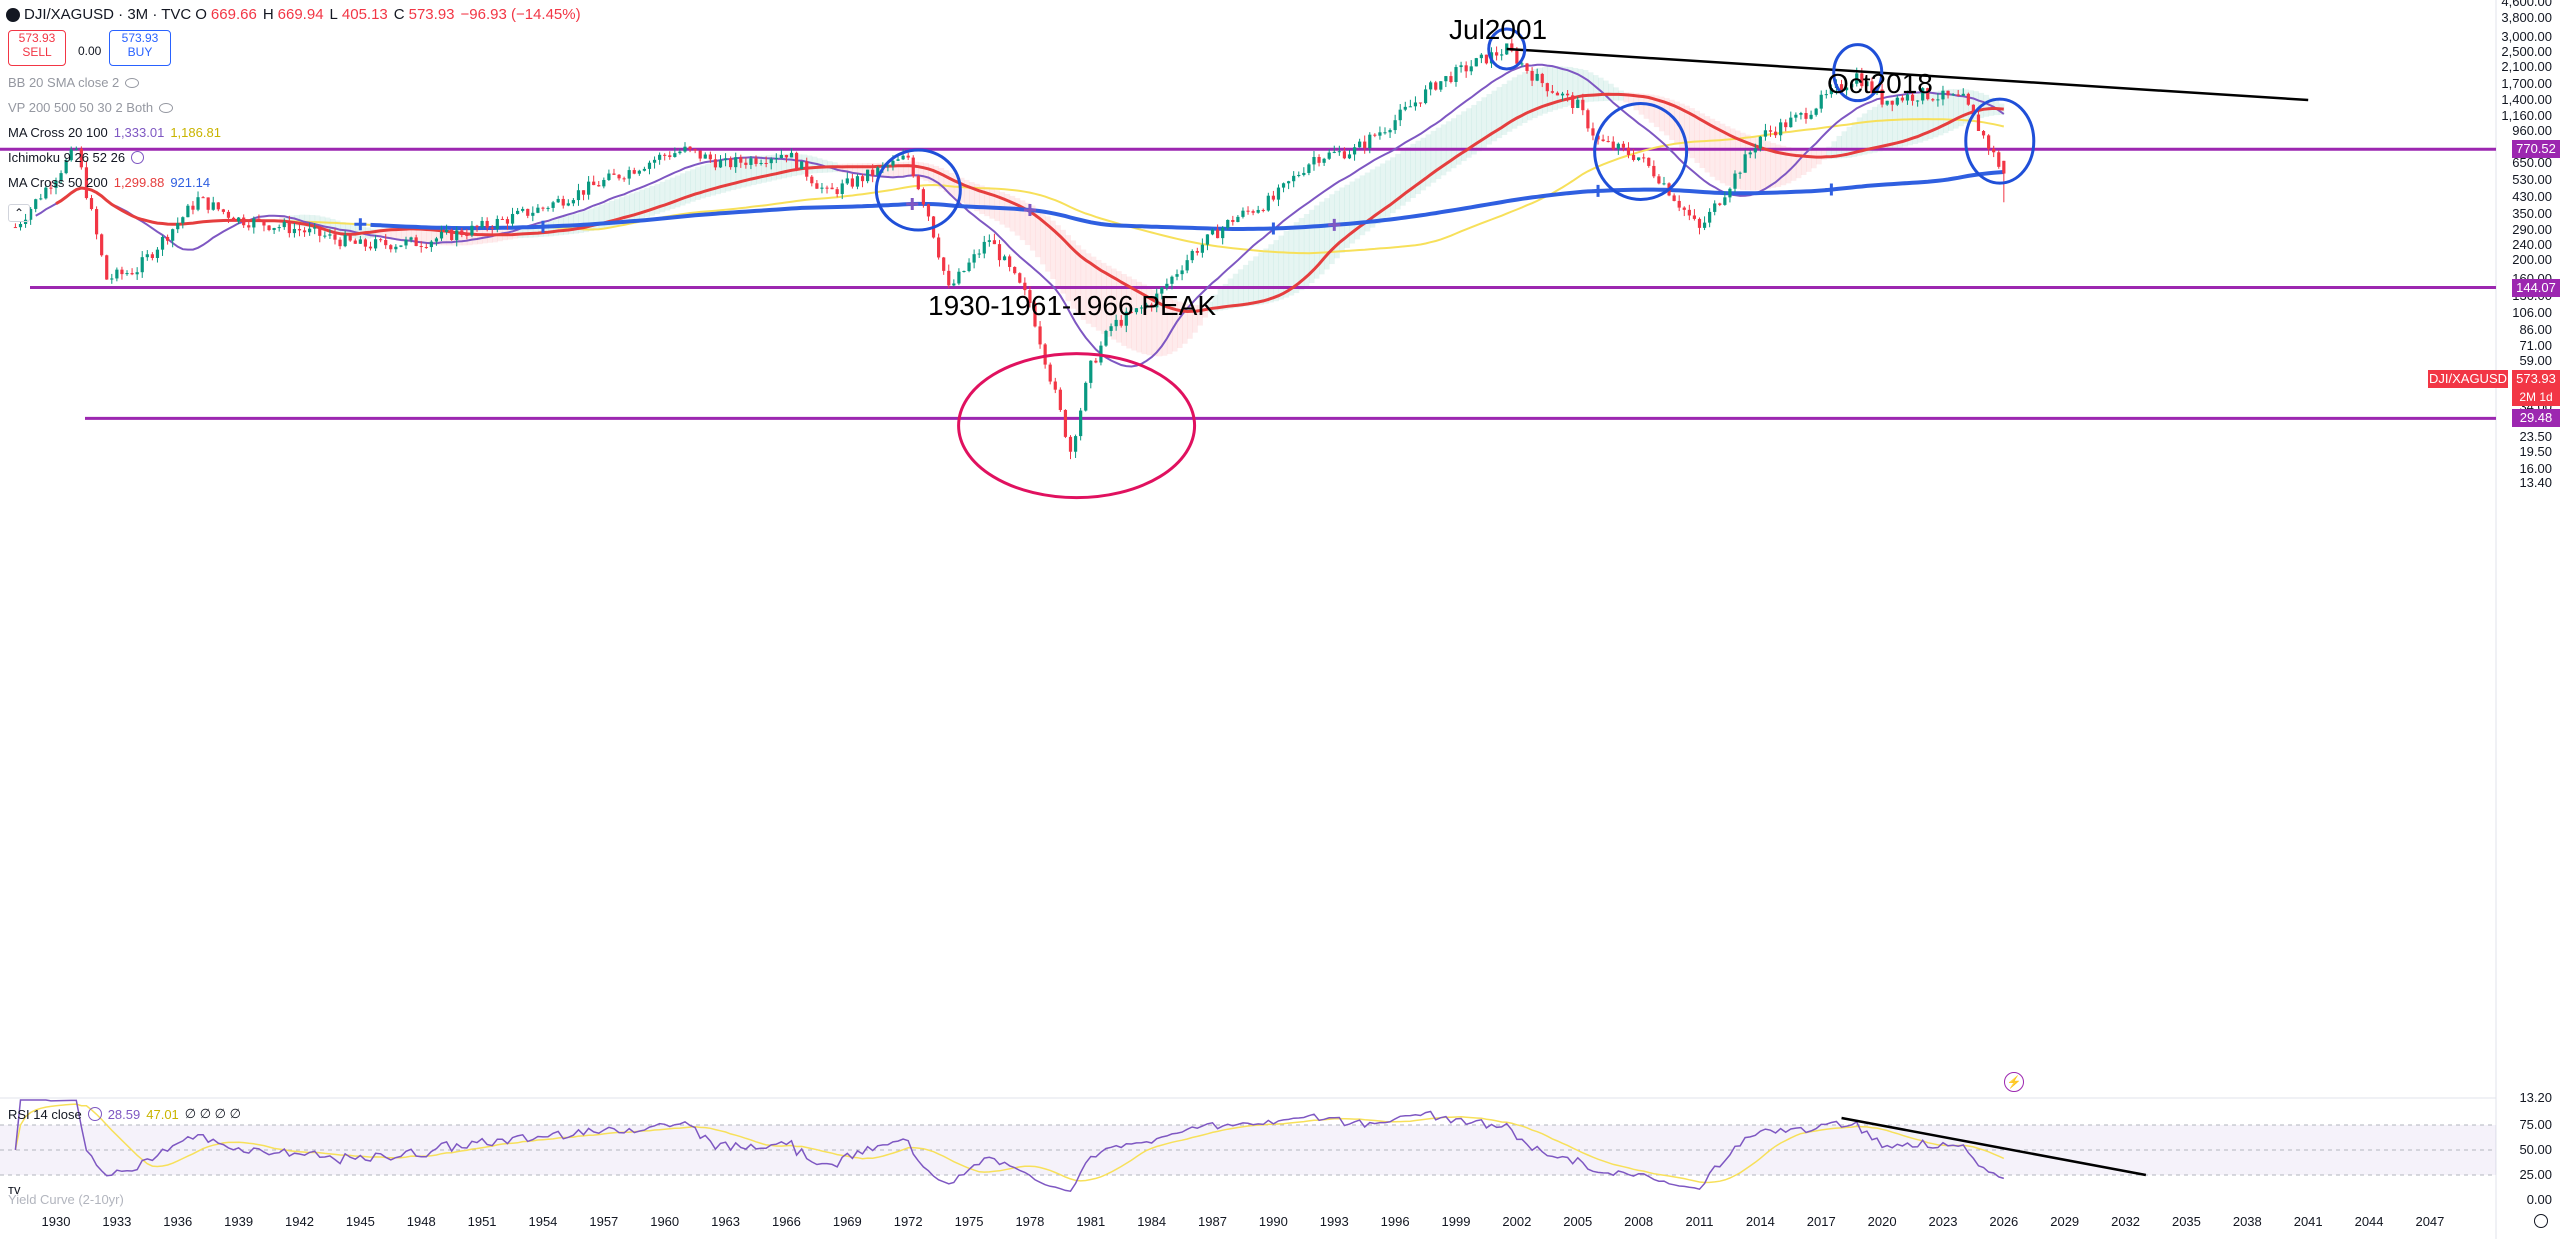  I want to click on indicator-row: VP 200 500 50 30 2 Both, so click(91, 107).